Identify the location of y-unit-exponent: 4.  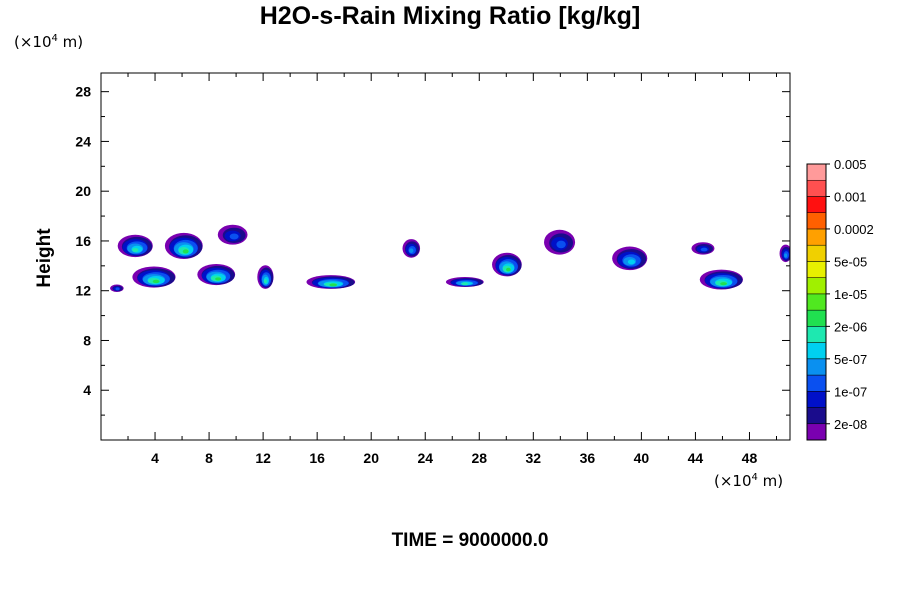
(54, 38).